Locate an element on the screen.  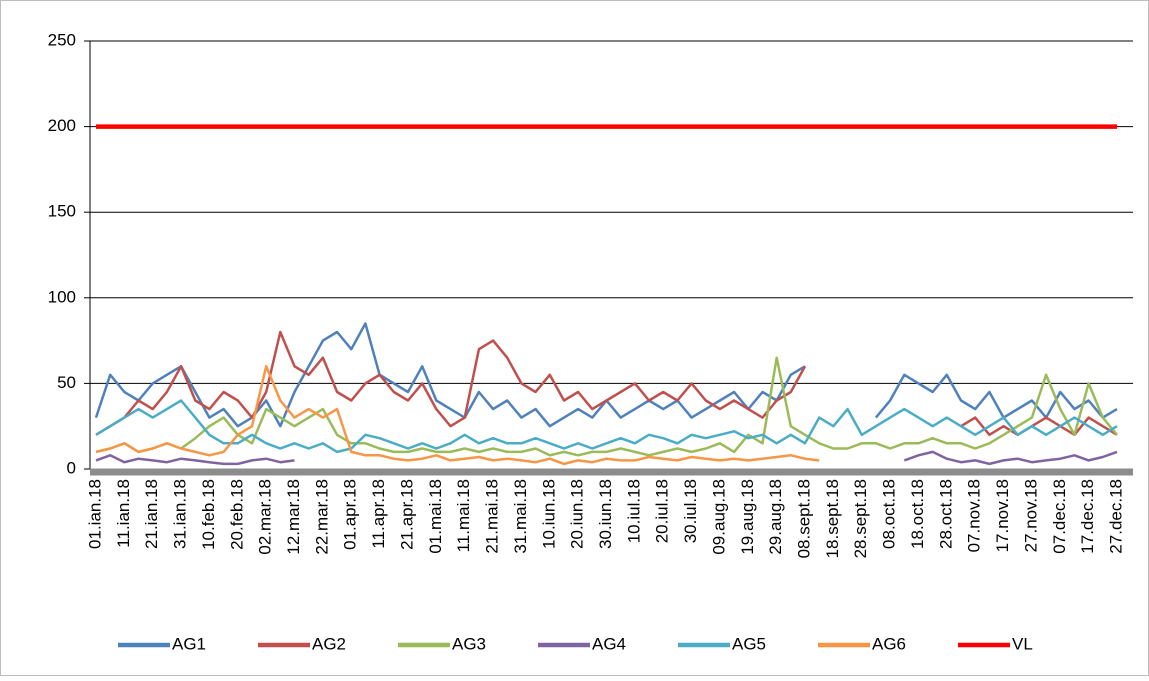
y-tick-label: 100 is located at coordinates (62, 296).